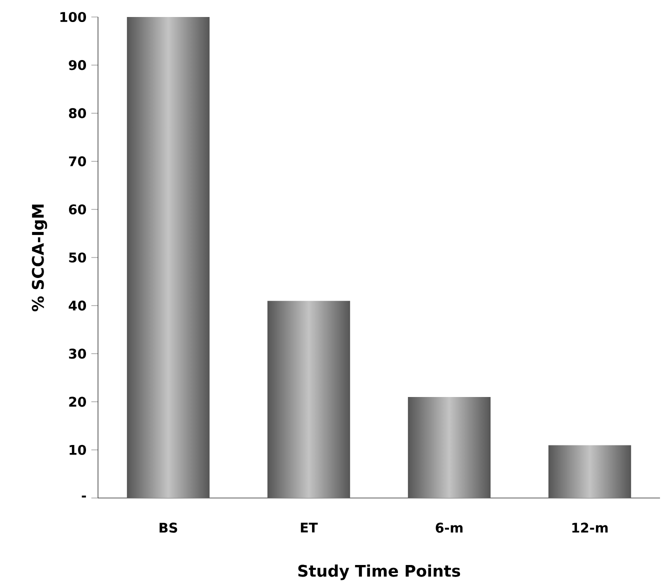  What do you see at coordinates (77, 65) in the screenshot?
I see `y-tick-label: 90` at bounding box center [77, 65].